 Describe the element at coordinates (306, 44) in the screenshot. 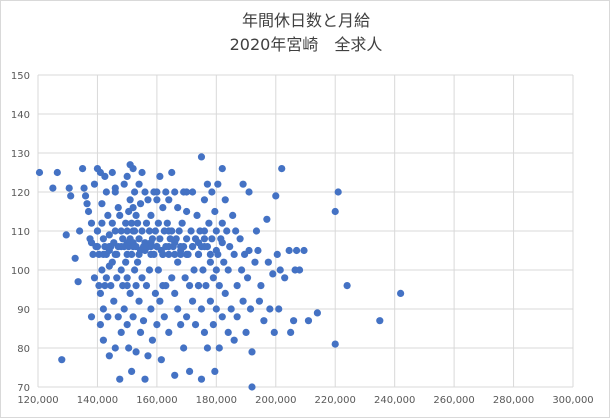

I see `chart-title-line-2: 2020年宮崎 全求人` at that location.